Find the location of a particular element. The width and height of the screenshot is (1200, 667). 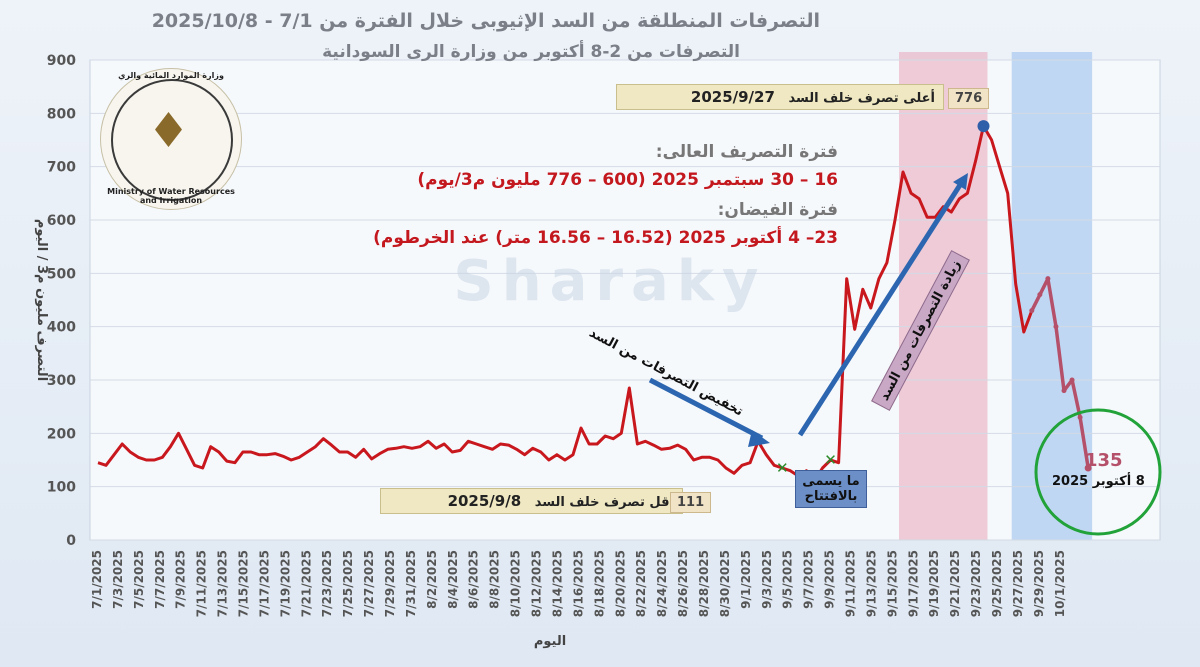

x-tick-label: 7/9/2025 is located at coordinates (181, 579).